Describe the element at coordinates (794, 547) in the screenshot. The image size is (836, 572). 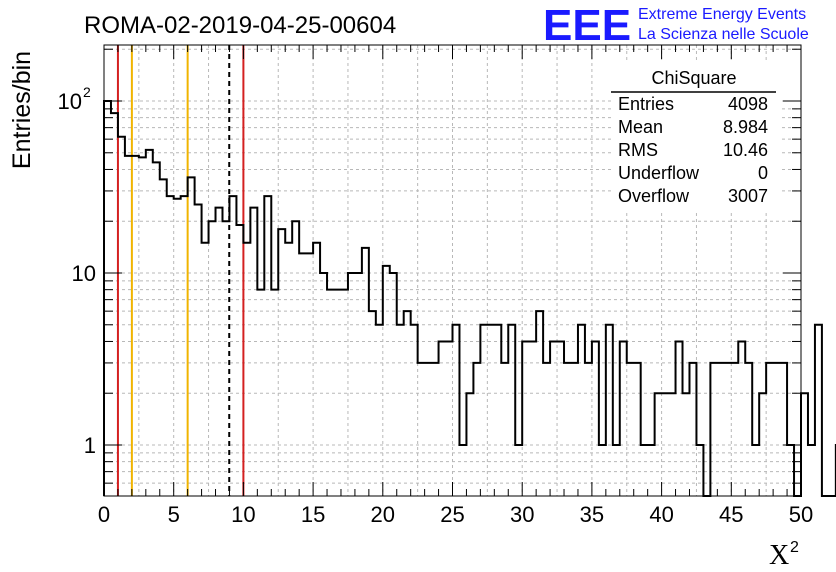
I see `x-axis-label-exponent: 2` at that location.